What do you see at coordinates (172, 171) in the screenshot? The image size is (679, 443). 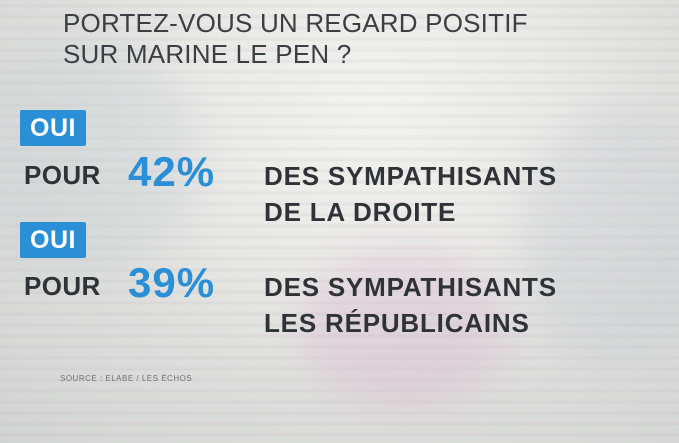 I see `percent-value: 42%` at bounding box center [172, 171].